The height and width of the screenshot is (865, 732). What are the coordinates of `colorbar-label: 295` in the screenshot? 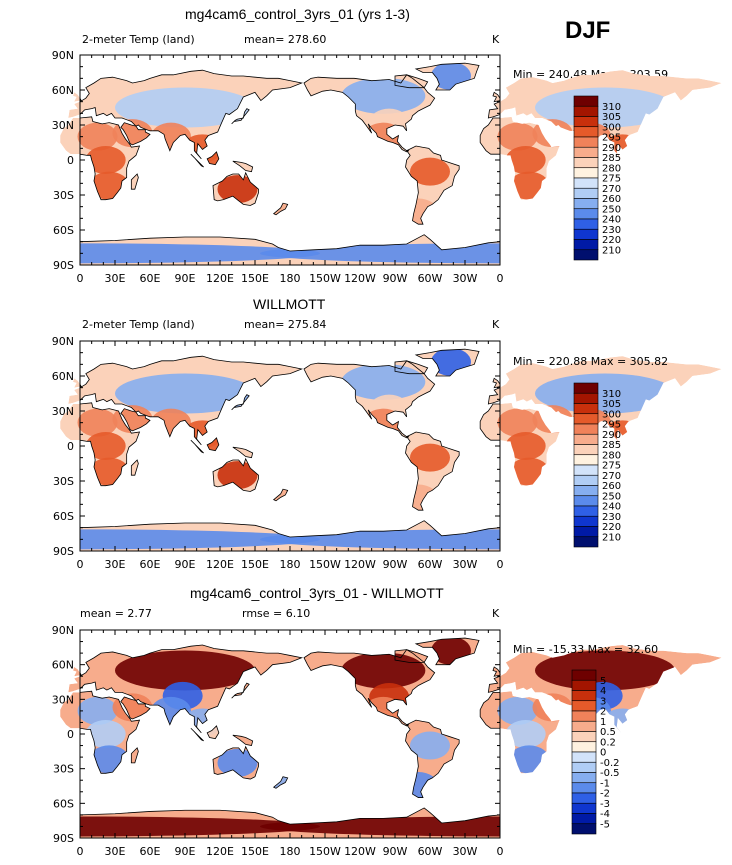 It's located at (611, 425).